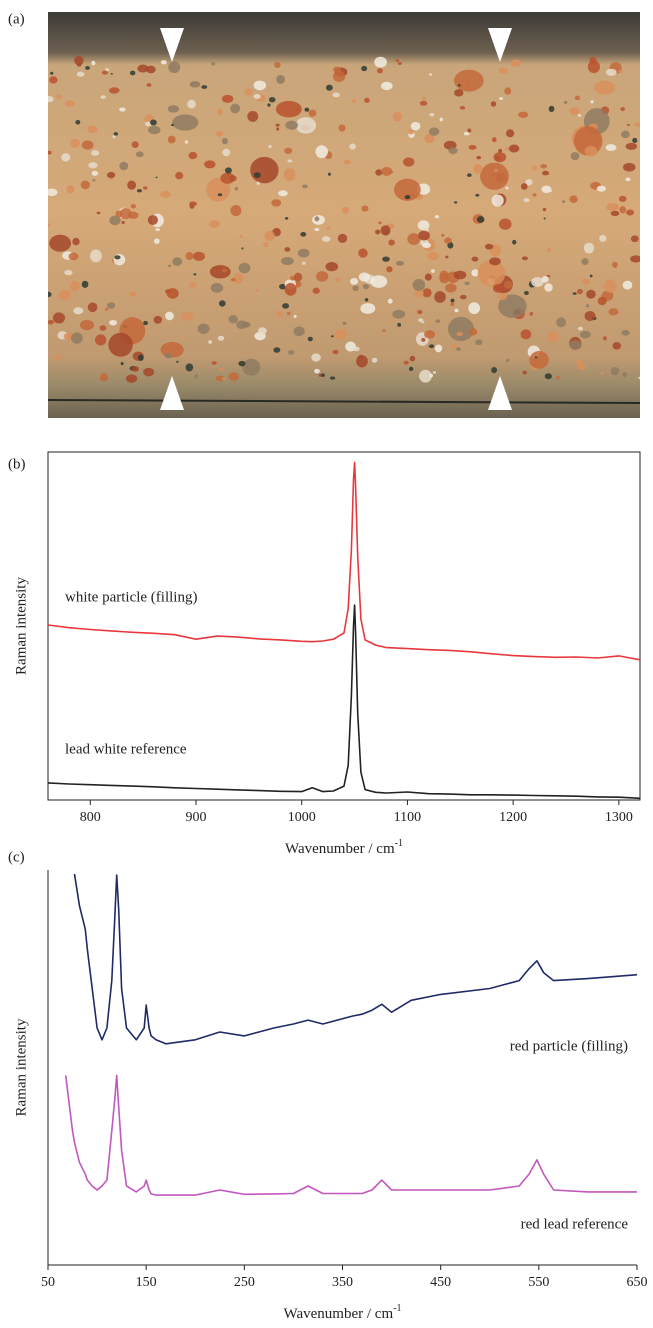  What do you see at coordinates (637, 1282) in the screenshot?
I see `x-tick-label: 650` at bounding box center [637, 1282].